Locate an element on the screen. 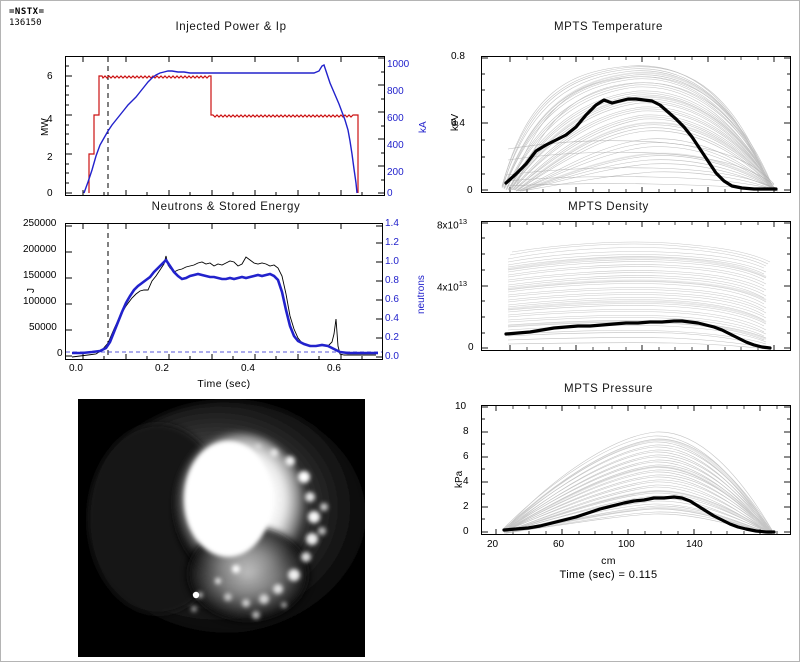 This screenshot has width=800, height=662. ytick-j-200000: 200000 is located at coordinates (40, 249).